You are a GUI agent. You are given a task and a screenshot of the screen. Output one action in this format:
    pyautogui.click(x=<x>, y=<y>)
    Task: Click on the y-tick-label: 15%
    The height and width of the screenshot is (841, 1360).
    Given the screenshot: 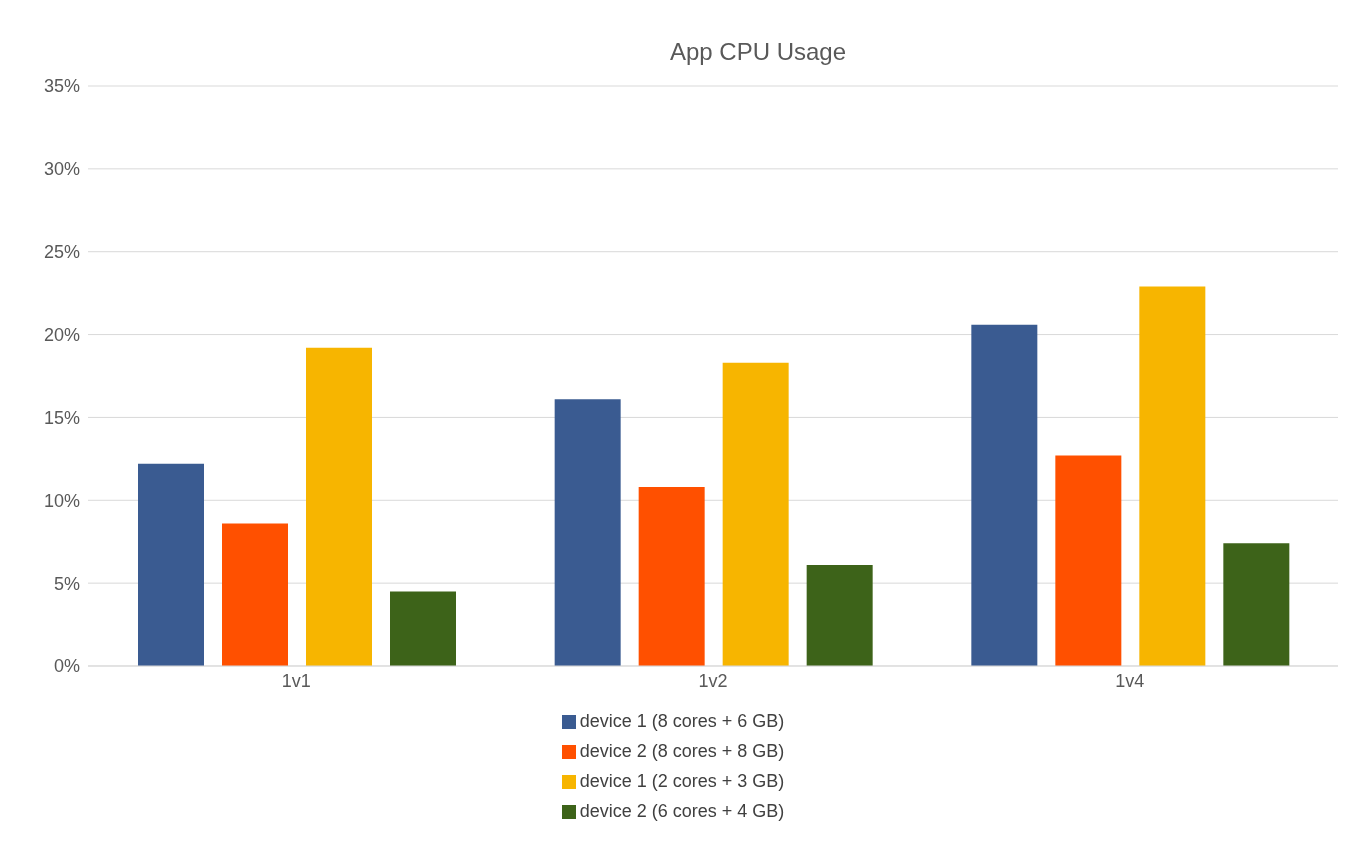 What is the action you would take?
    pyautogui.click(x=61, y=417)
    